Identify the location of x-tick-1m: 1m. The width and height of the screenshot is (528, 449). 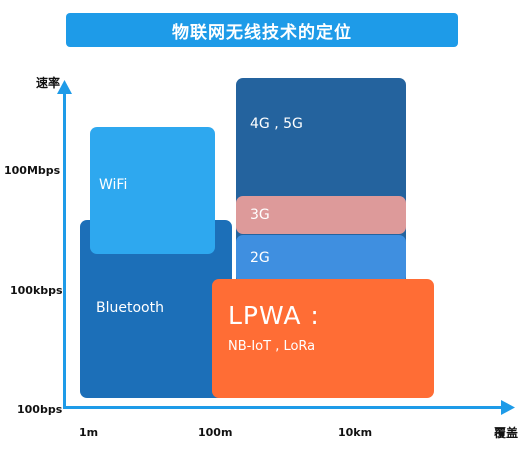
(89, 432).